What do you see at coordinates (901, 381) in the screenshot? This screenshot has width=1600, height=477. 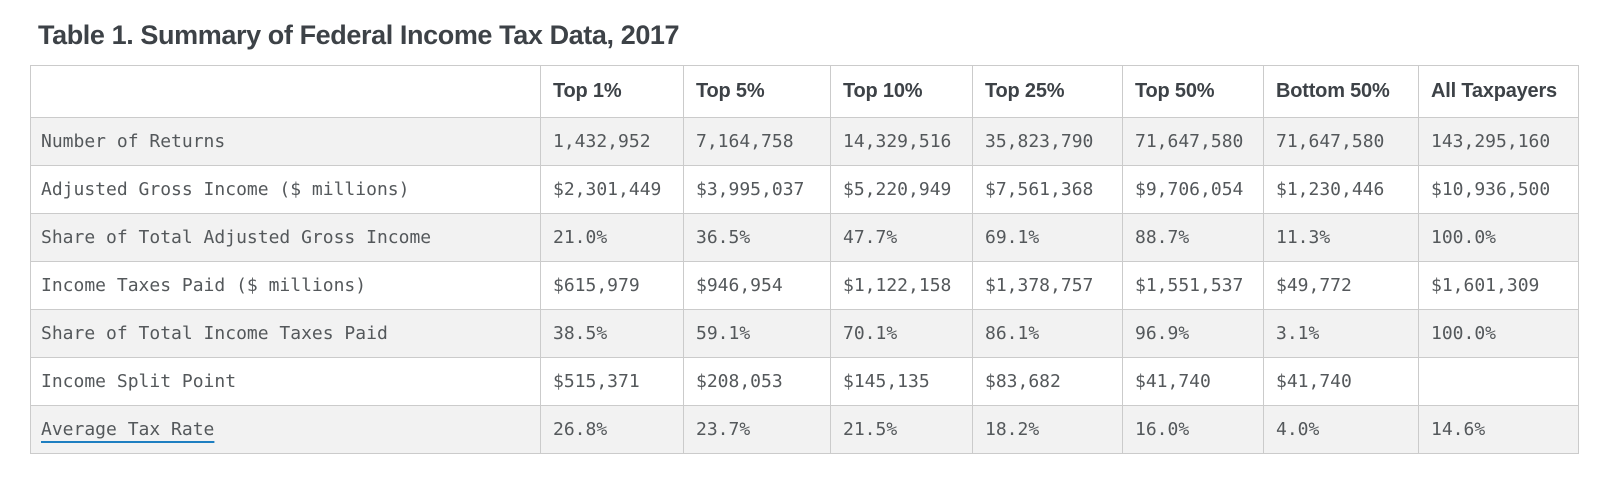 I see `table-cell: $145,135` at bounding box center [901, 381].